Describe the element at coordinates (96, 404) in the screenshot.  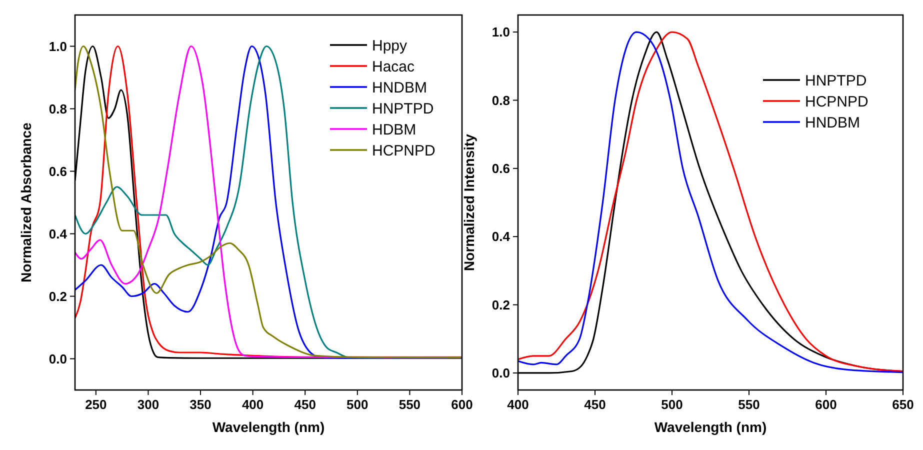
I see `x-tick-label: 250` at that location.